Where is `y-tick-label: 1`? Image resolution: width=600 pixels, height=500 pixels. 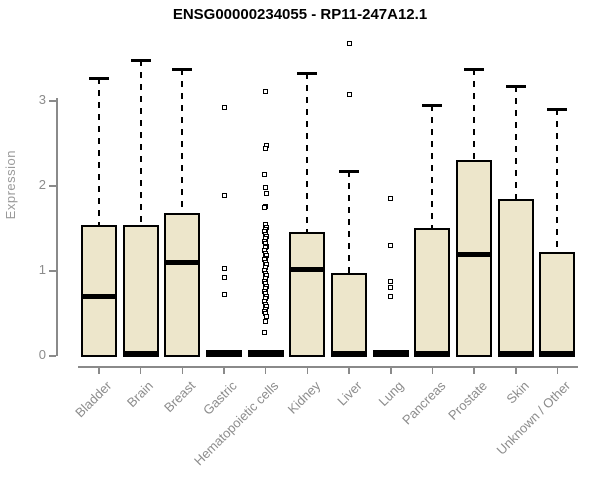 y-tick-label: 1 is located at coordinates (42, 269).